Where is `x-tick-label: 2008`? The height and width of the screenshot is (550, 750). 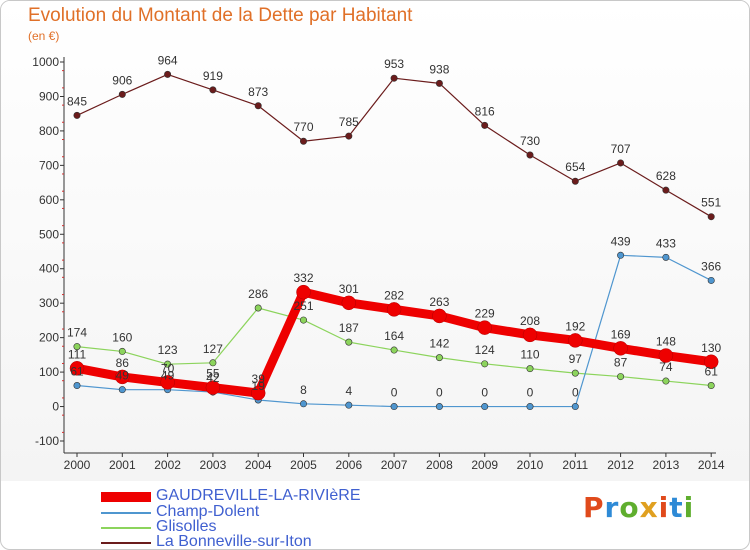 x-tick-label: 2008 is located at coordinates (439, 465).